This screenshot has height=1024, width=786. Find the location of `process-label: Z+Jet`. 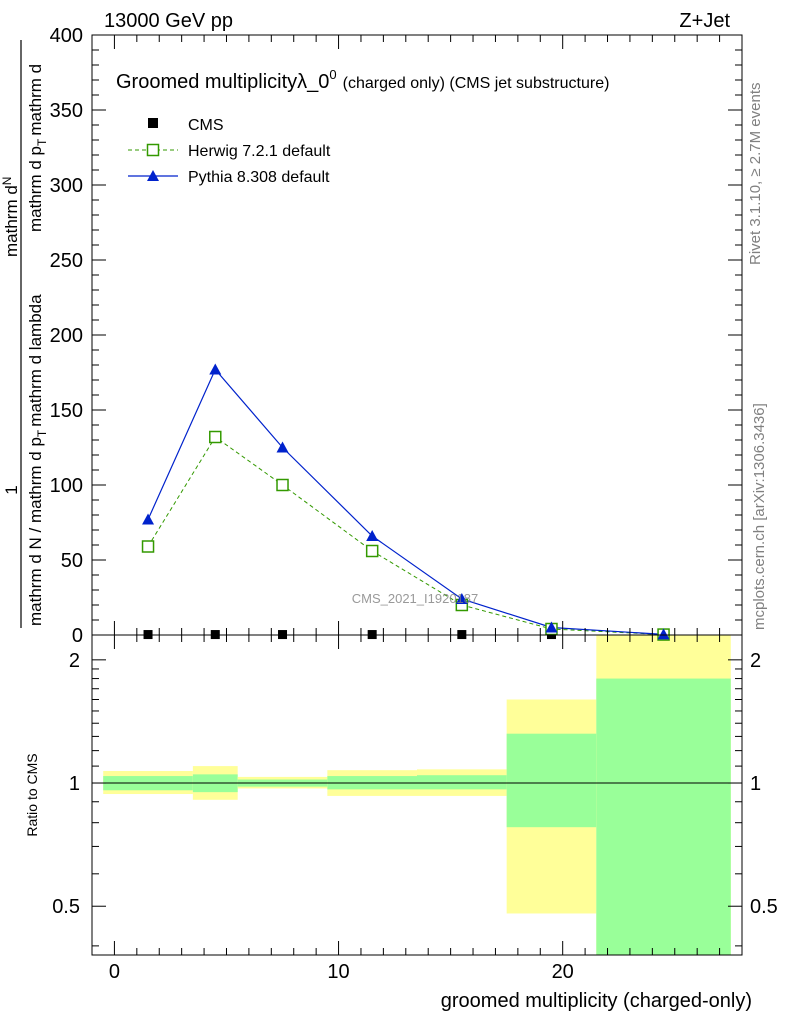

process-label: Z+Jet is located at coordinates (704, 21).